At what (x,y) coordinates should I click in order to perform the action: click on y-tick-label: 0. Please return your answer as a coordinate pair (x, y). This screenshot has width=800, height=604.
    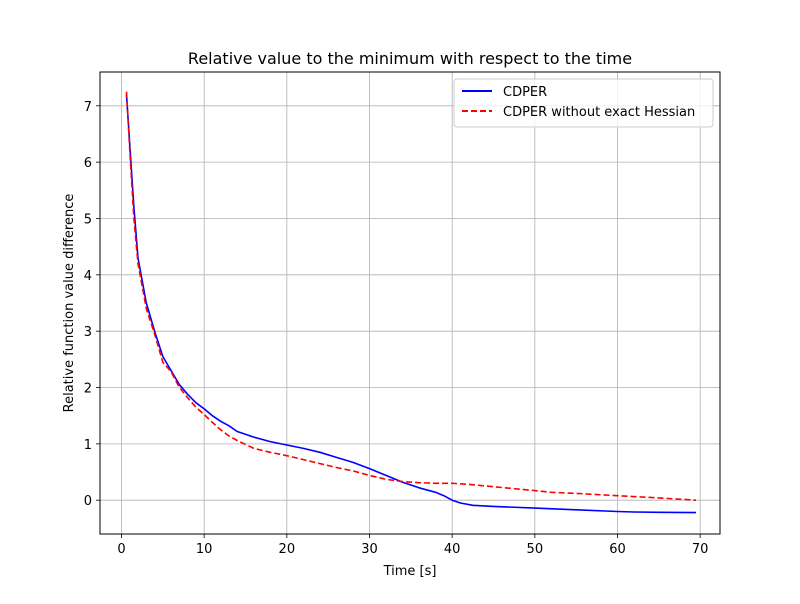
    Looking at the image, I should click on (88, 501).